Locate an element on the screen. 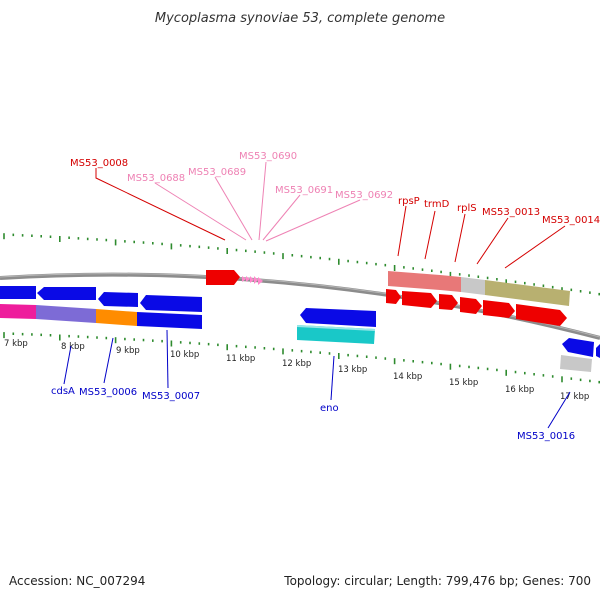 This screenshot has height=600, width=600. gene-label-ms53-0016: MS53_0016 is located at coordinates (546, 436).